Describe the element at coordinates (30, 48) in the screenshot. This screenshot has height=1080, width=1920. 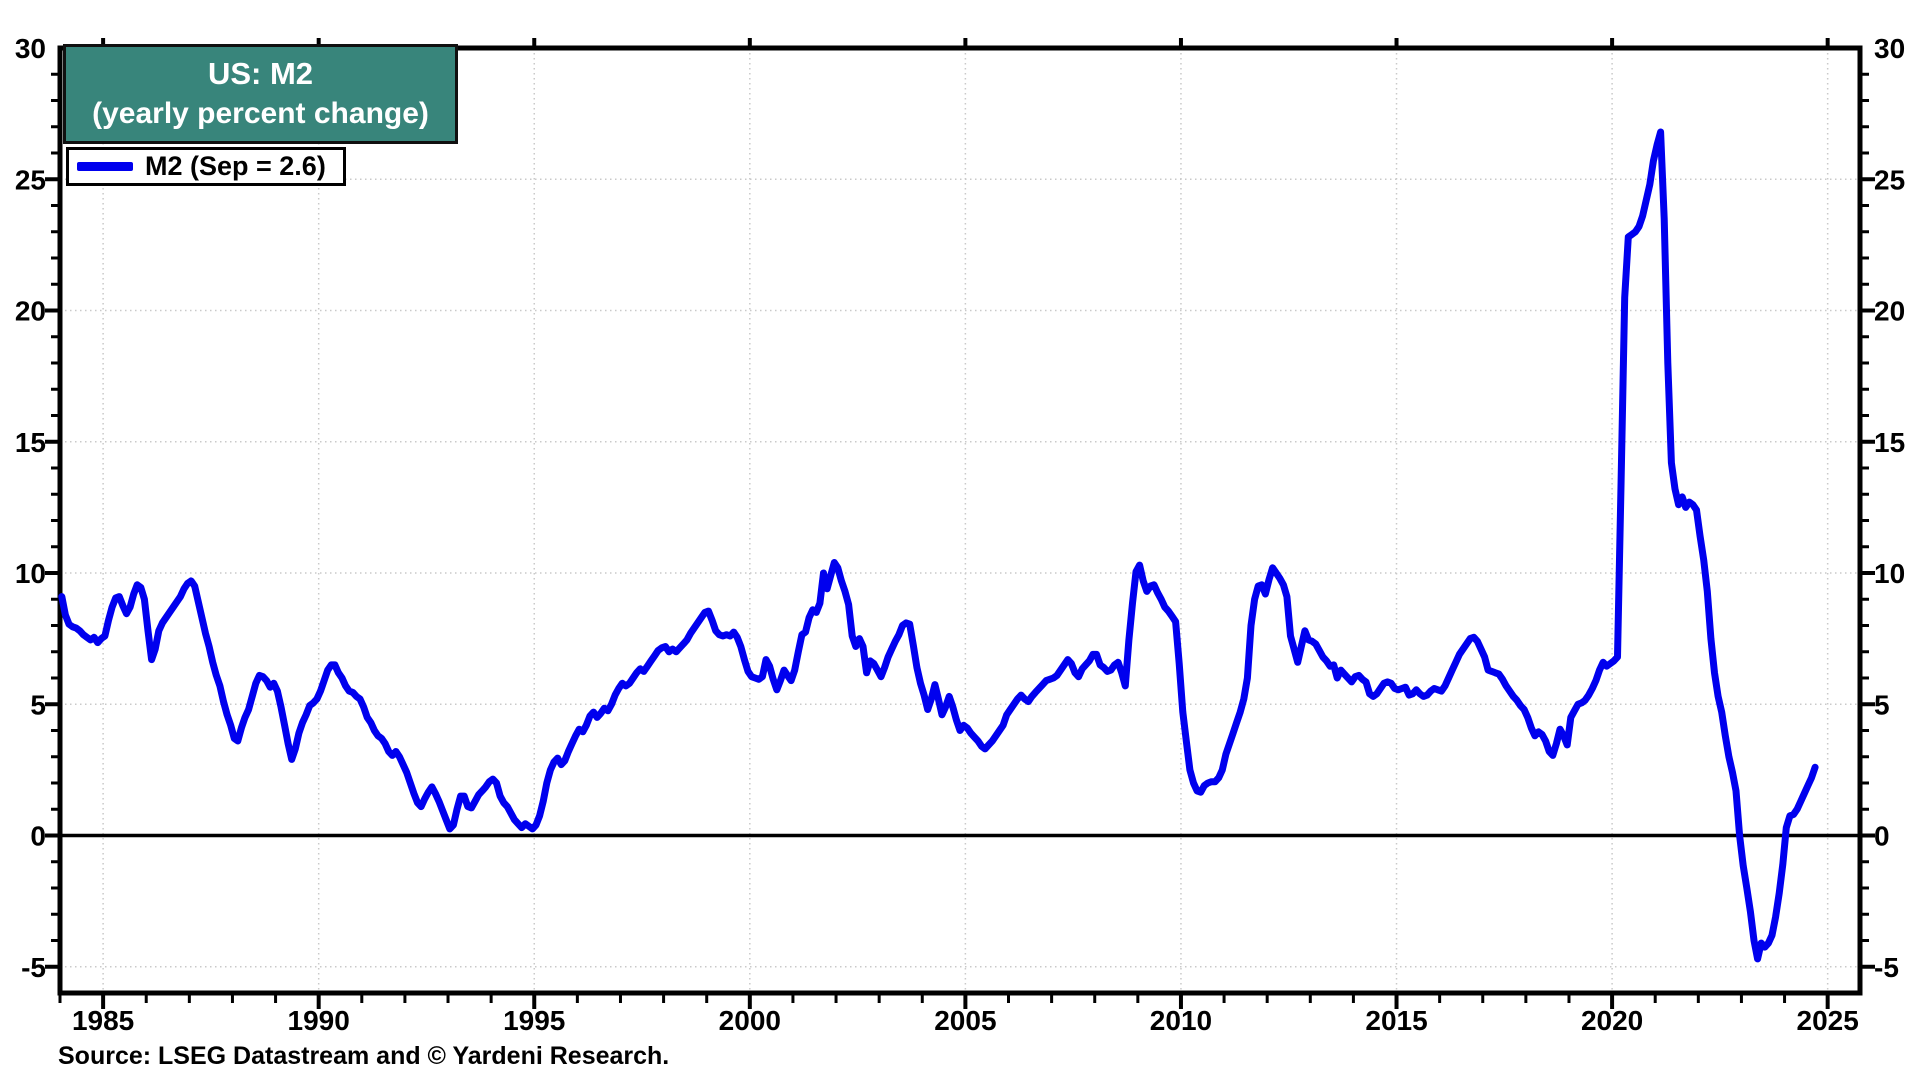
I see `y-axis-label-left: 30` at that location.